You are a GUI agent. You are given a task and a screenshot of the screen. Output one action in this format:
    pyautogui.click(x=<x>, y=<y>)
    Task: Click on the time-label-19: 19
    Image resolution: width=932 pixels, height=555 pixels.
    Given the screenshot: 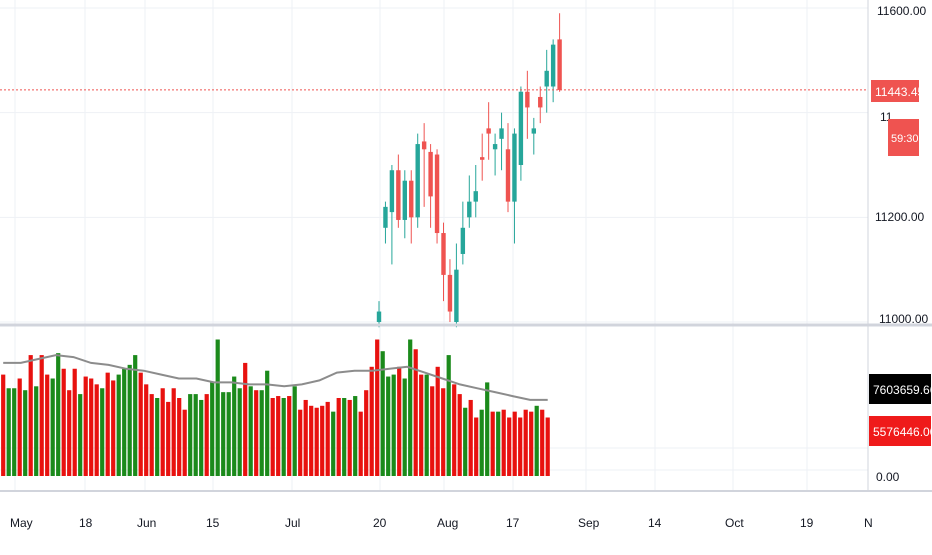 What is the action you would take?
    pyautogui.click(x=807, y=523)
    